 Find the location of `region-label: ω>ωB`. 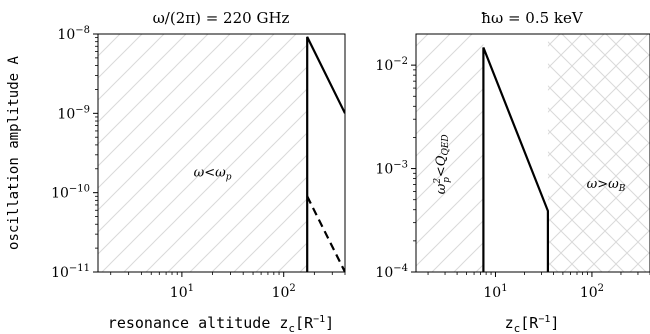

region-label: ω>ωB is located at coordinates (606, 185).